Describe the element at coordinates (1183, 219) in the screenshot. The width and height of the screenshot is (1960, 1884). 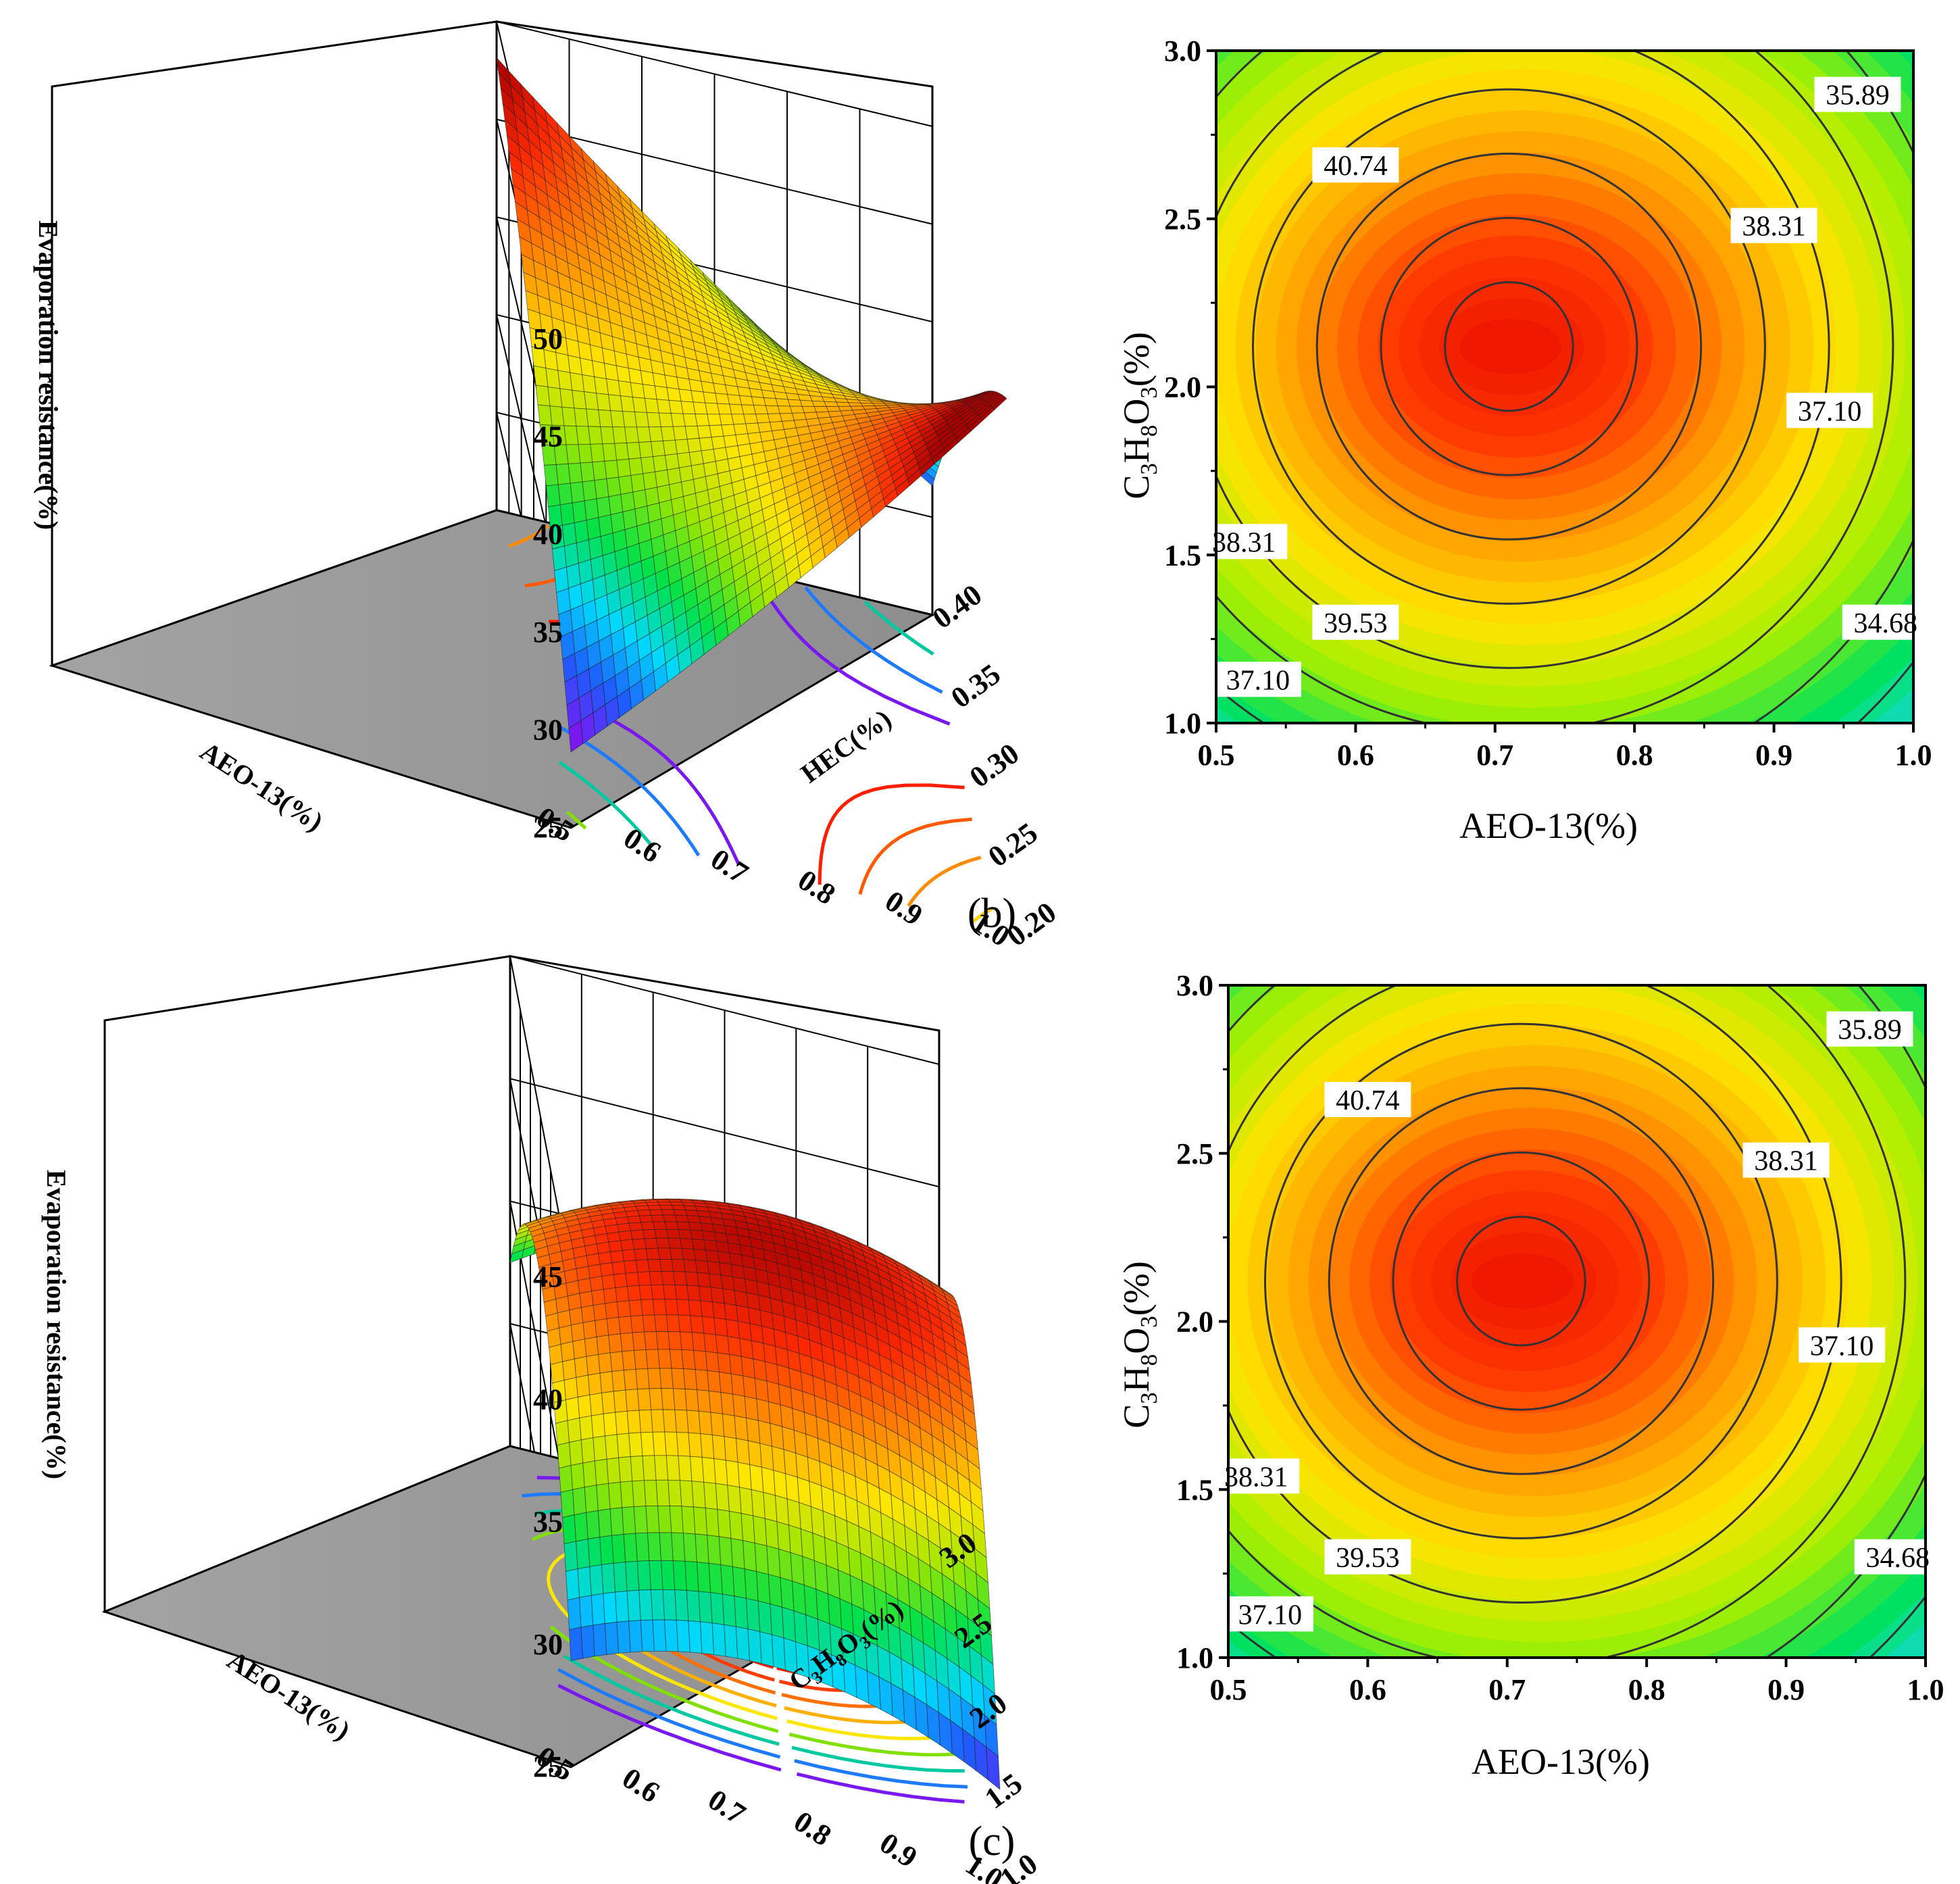
I see `y-tick-label: 2.5` at that location.